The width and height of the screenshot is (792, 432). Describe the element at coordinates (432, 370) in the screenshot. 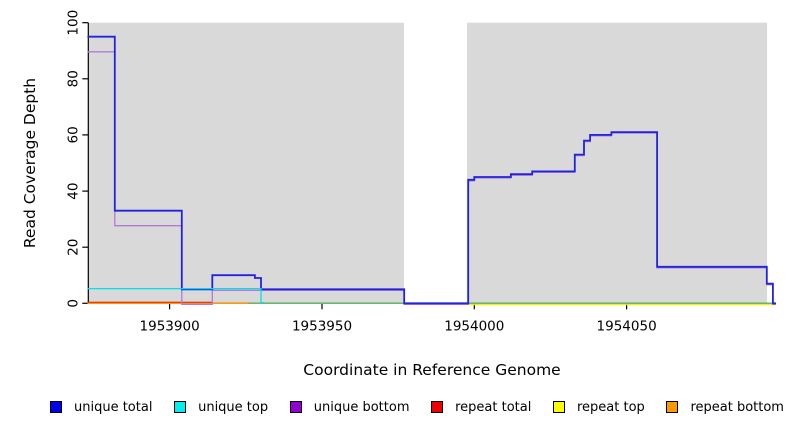

I see `x-axis-title: Coordinate in Reference Genome` at that location.